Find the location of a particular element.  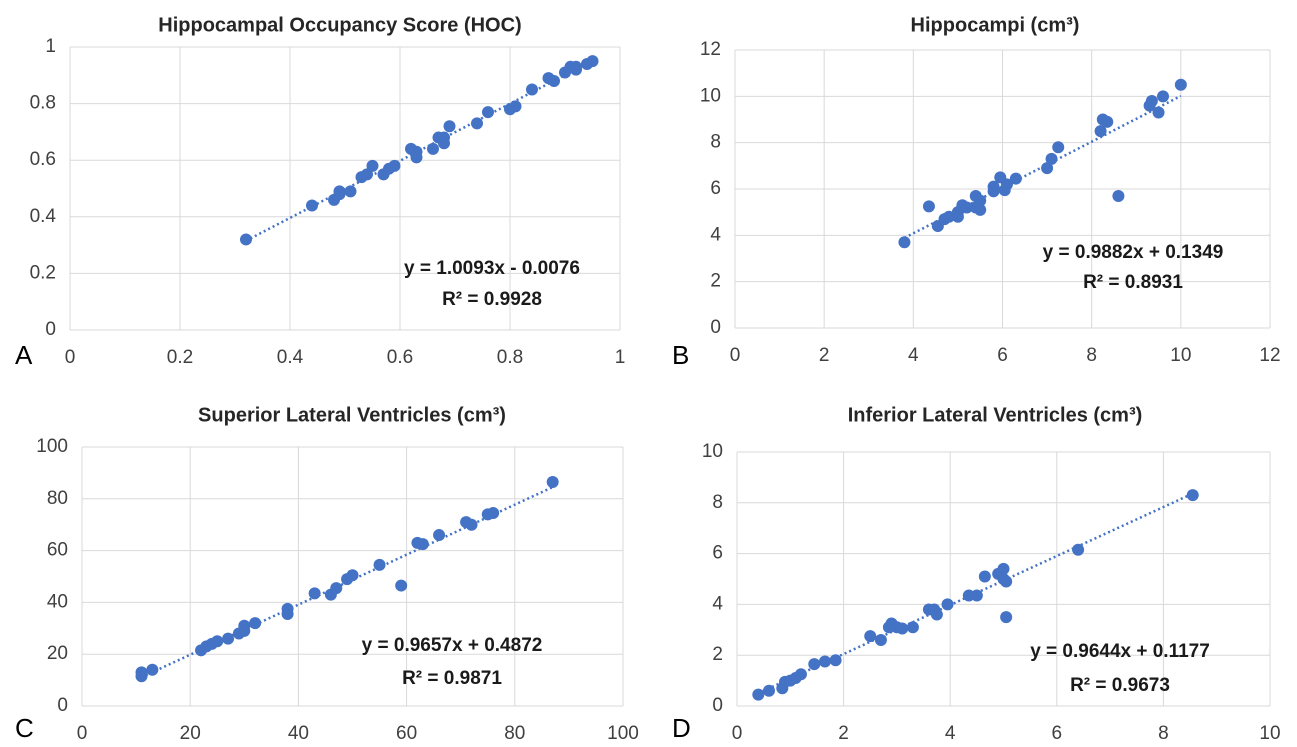

panel-label: C is located at coordinates (24, 728).